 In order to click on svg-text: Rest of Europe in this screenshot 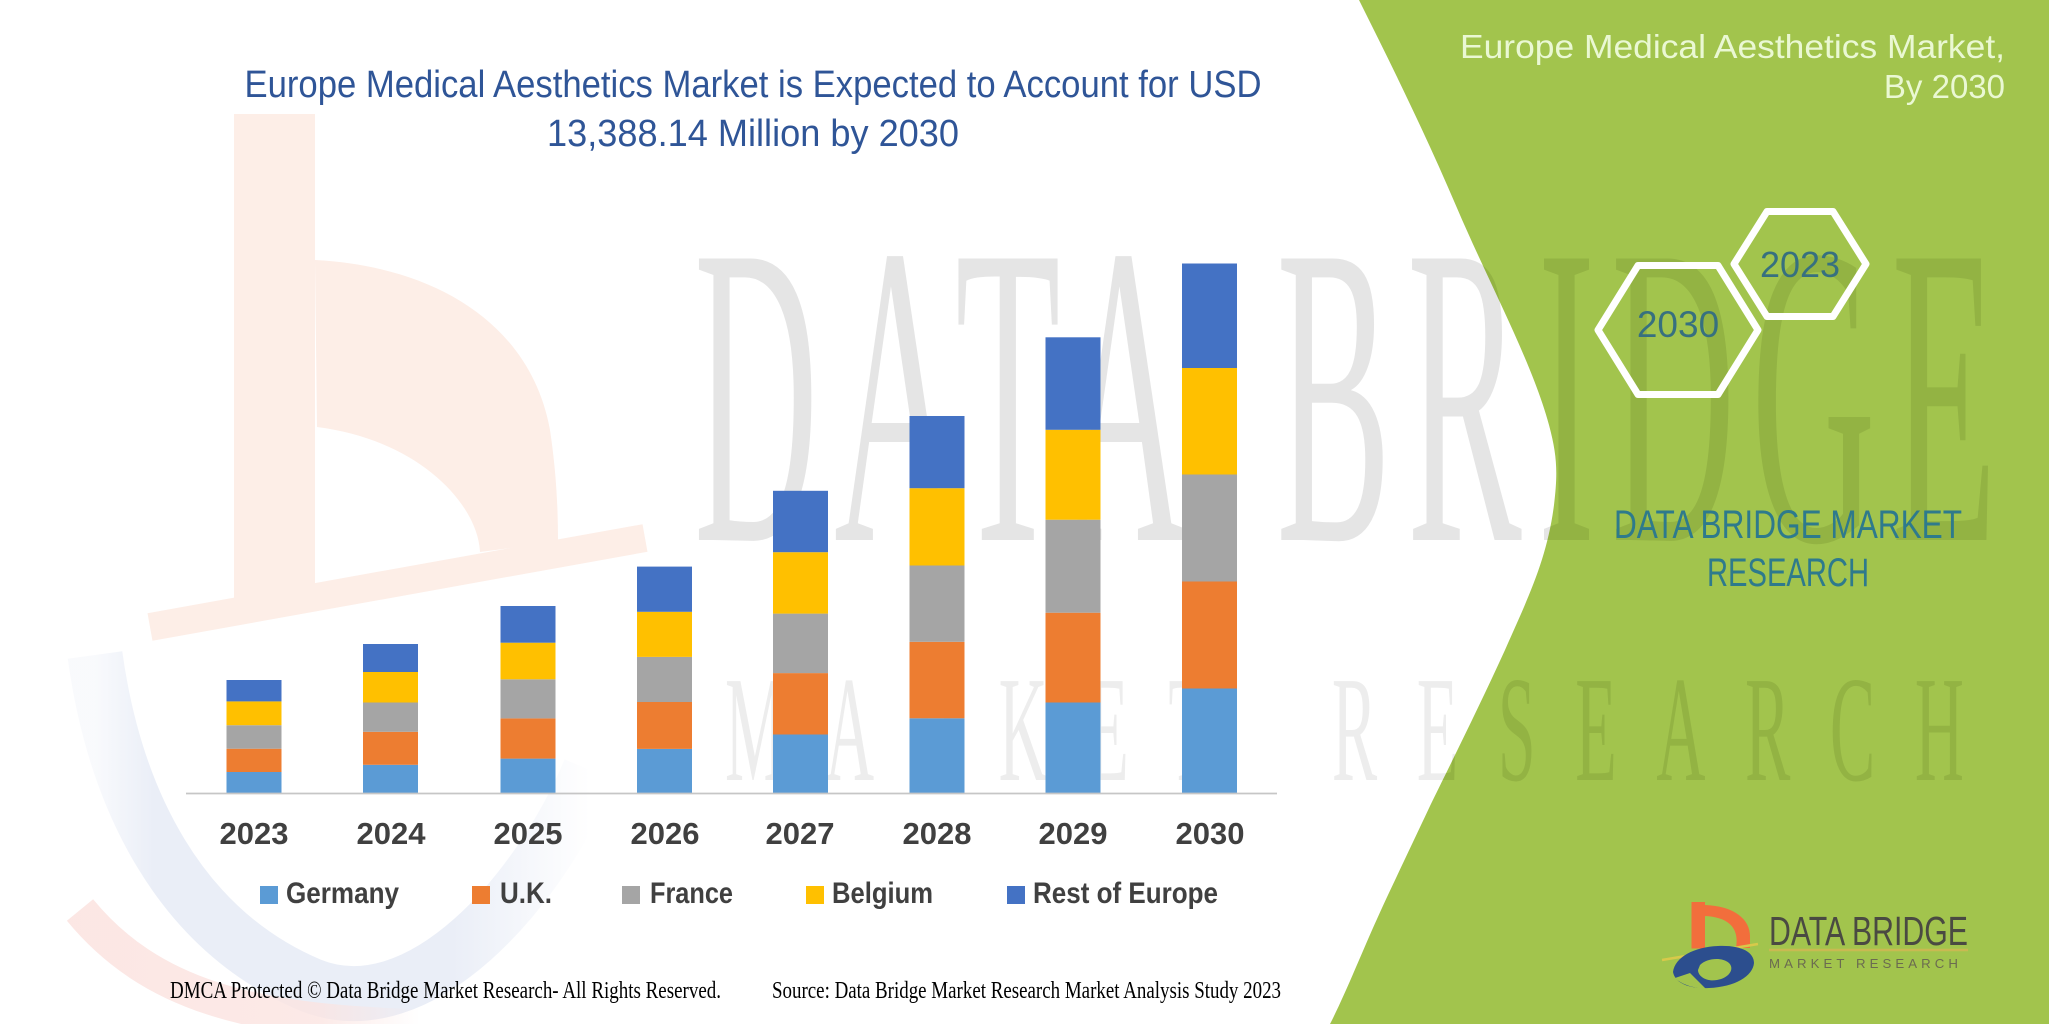, I will do `click(1125, 893)`.